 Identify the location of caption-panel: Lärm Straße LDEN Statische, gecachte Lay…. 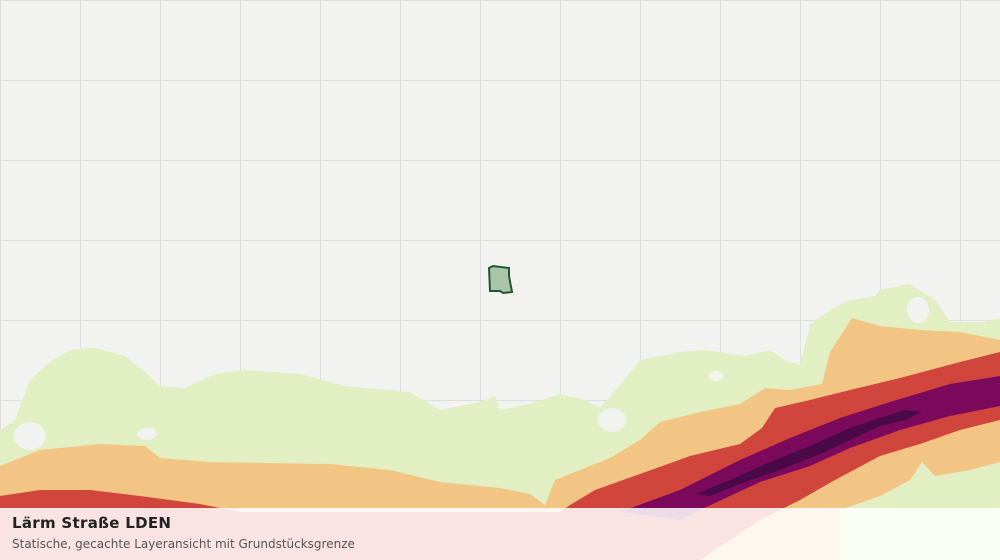
(500, 534).